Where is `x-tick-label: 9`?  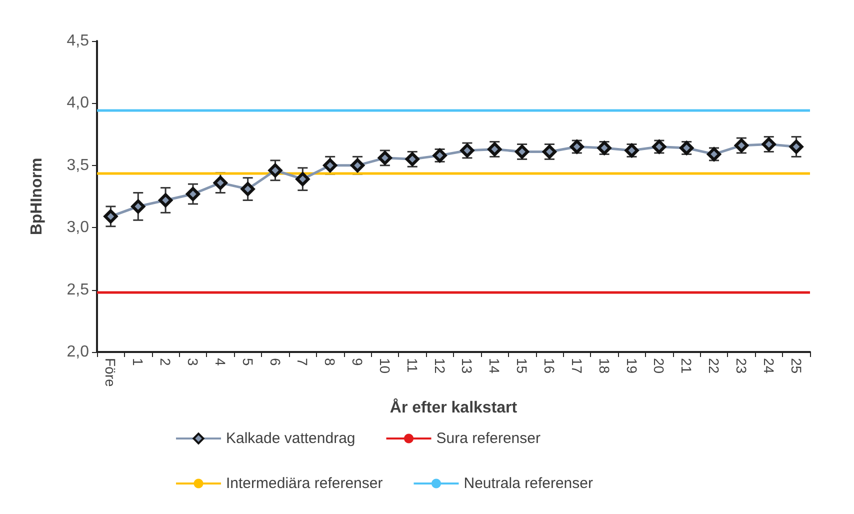 x-tick-label: 9 is located at coordinates (358, 362).